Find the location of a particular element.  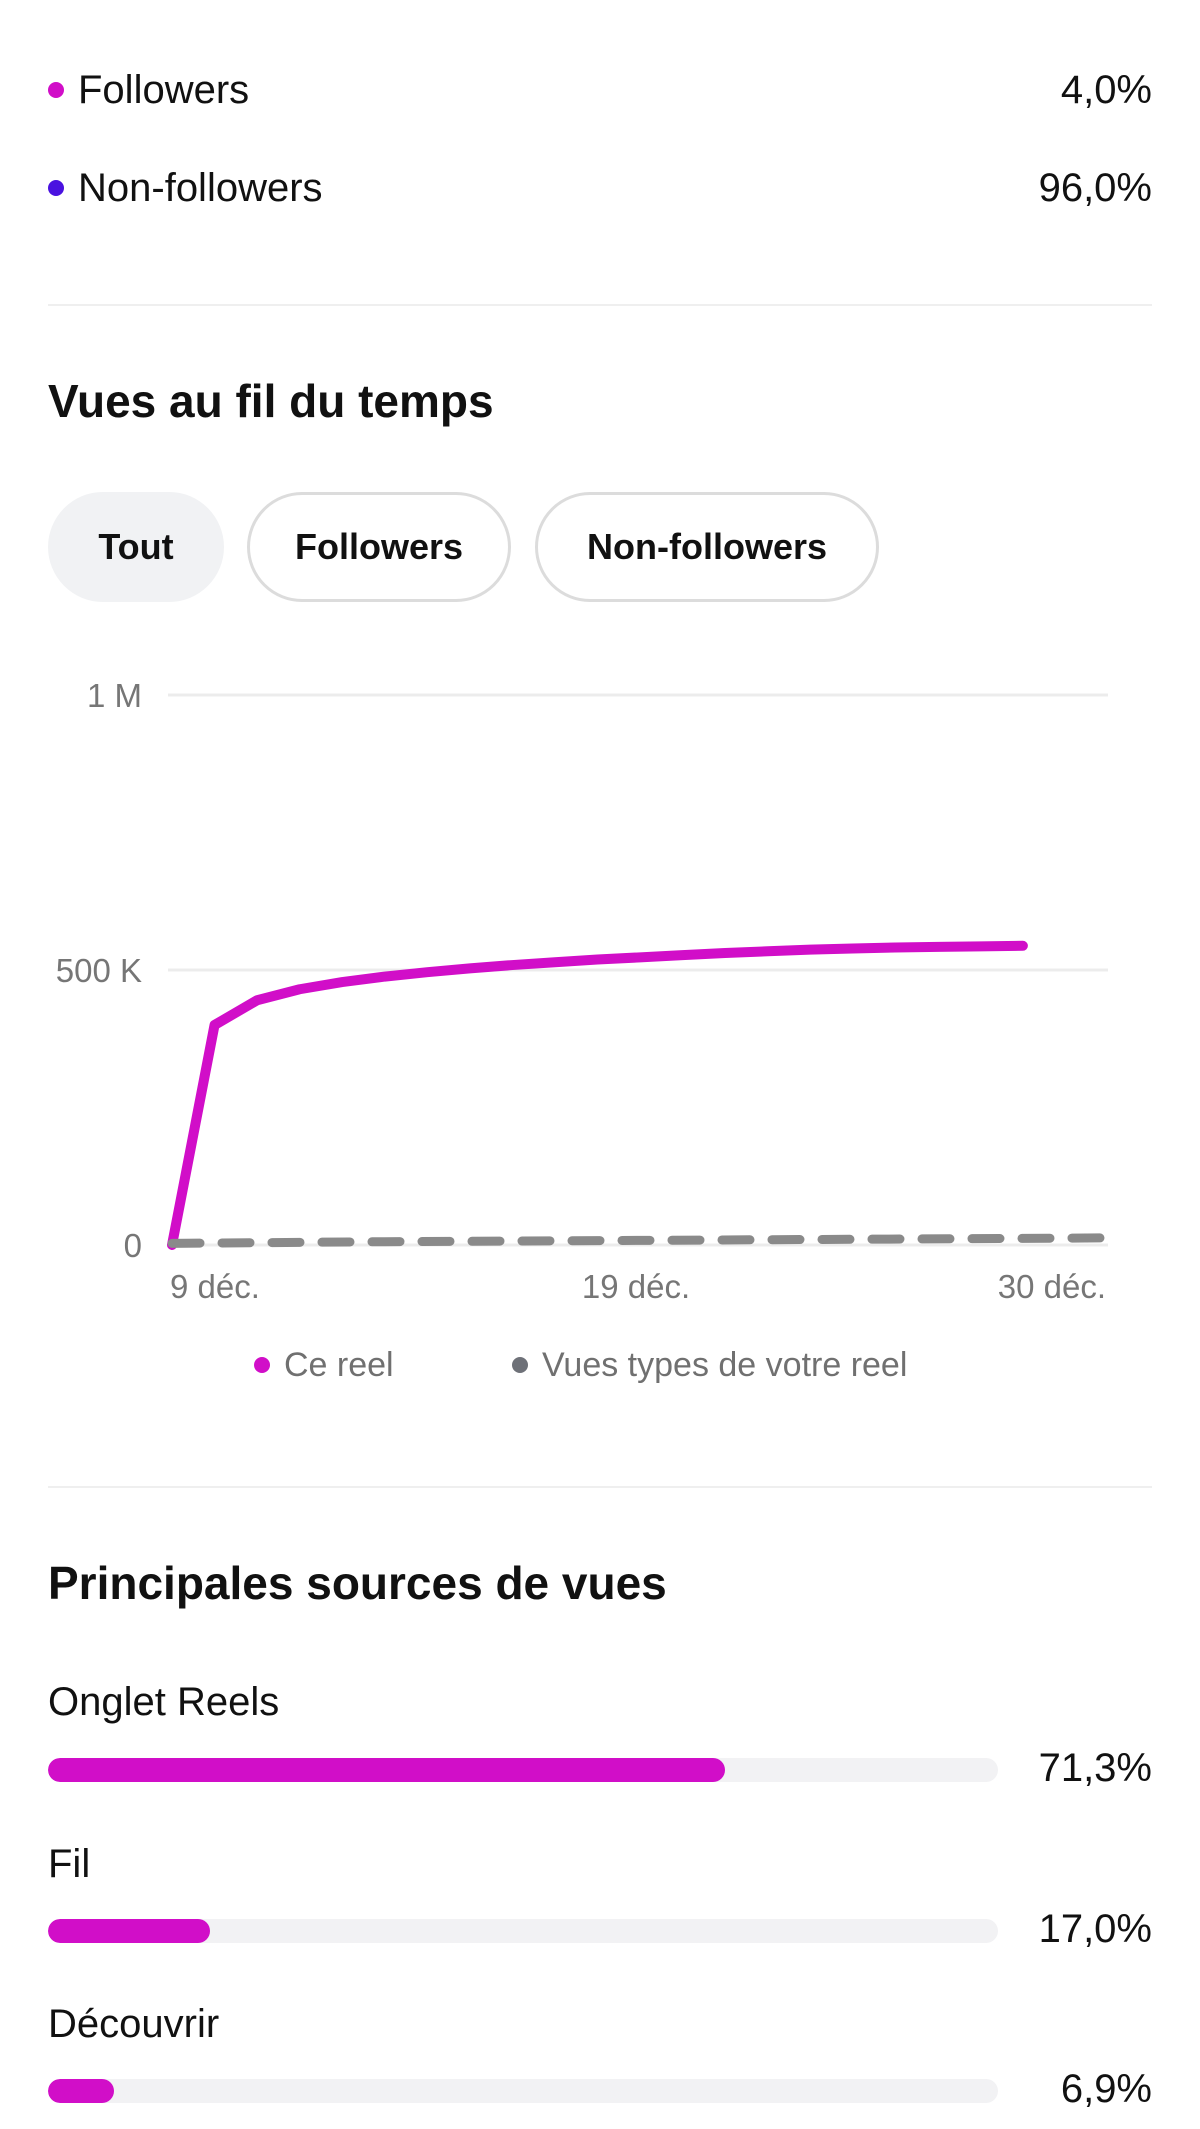

series-line-typical-views is located at coordinates (640, 1240).